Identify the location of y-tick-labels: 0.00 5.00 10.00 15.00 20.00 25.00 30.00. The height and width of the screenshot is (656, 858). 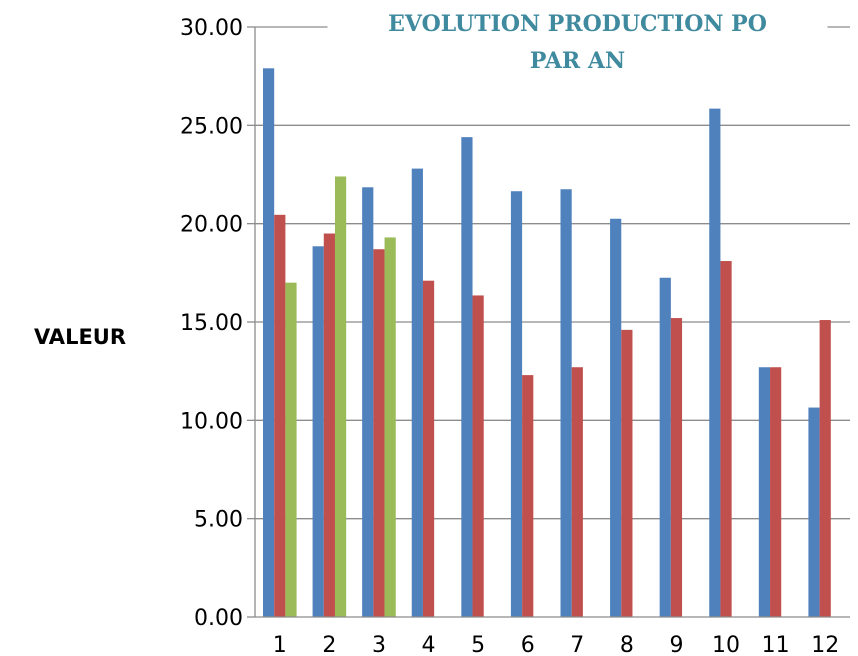
(211, 323).